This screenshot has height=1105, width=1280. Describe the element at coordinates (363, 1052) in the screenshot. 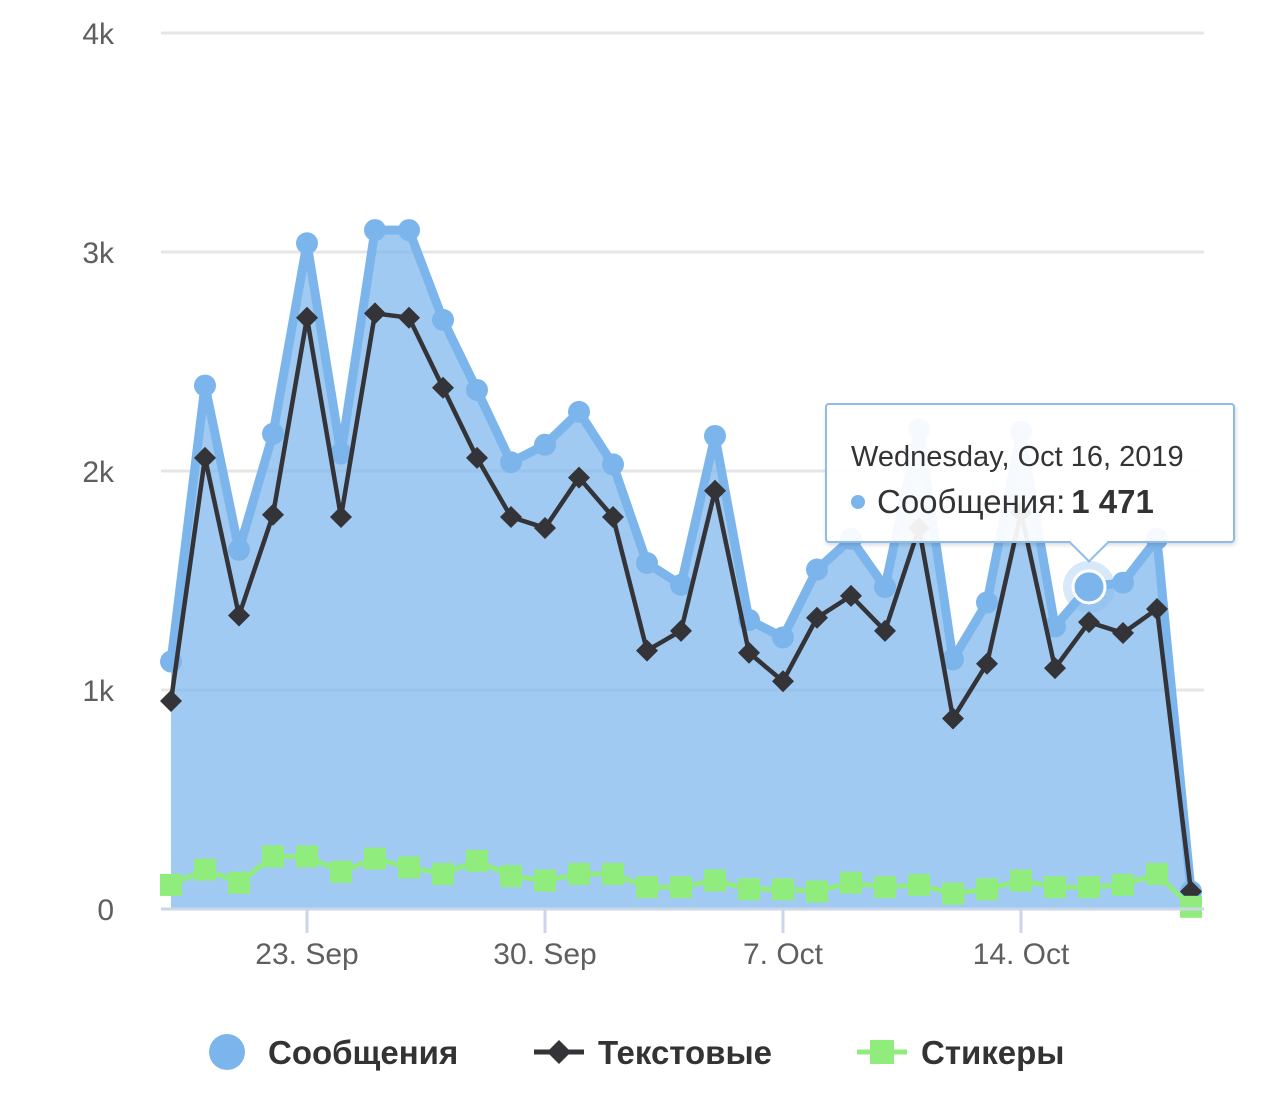

I see `legend-label-messages: Сообщения` at that location.